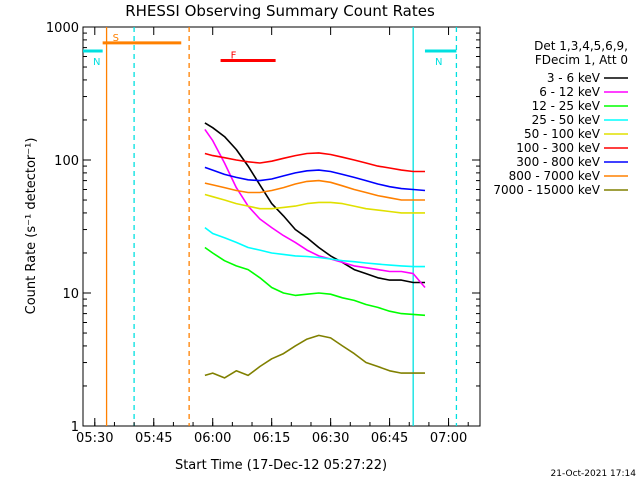 The image size is (640, 480). What do you see at coordinates (562, 134) in the screenshot?
I see `legend-label-4: 50 - 100 keV` at bounding box center [562, 134].